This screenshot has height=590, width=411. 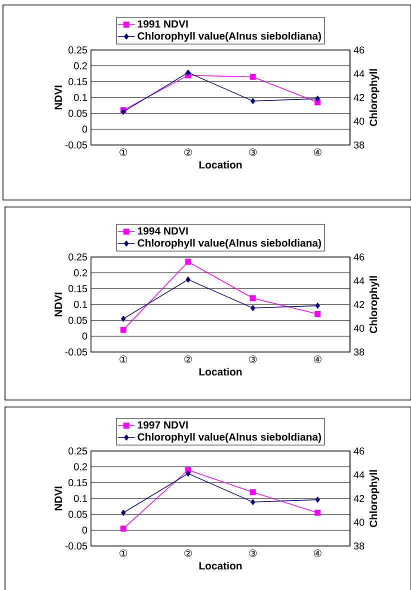 I want to click on legend-label: 1997 NDVI, so click(x=163, y=425).